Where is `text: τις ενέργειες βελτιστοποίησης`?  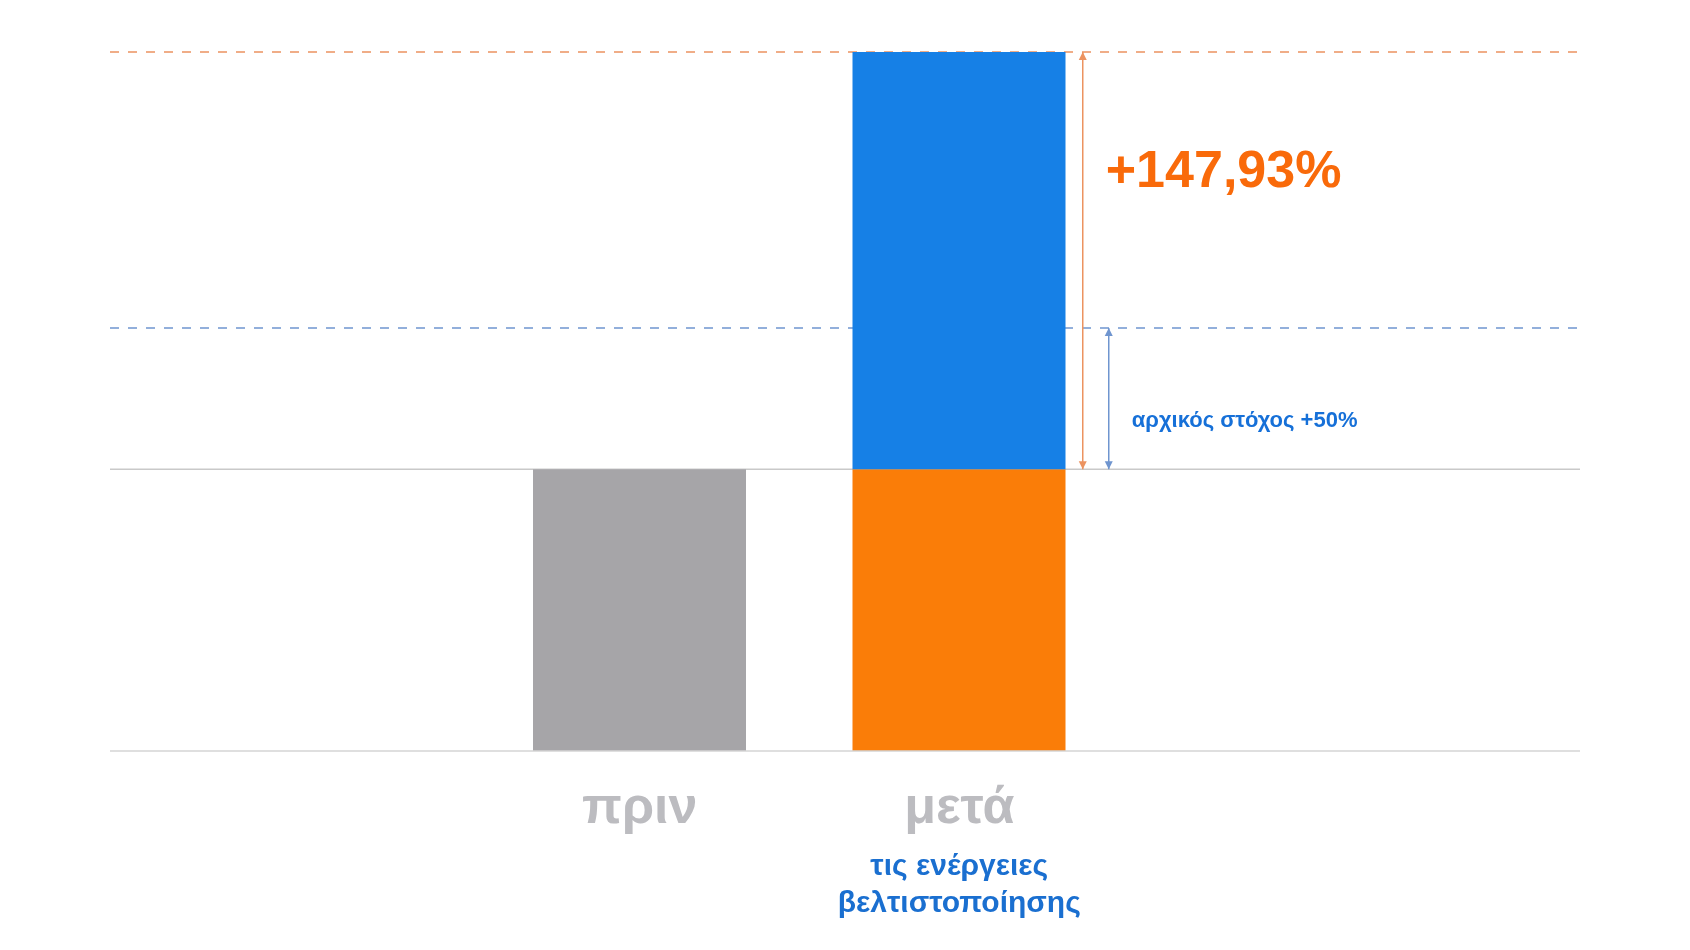
text: τις ενέργειες βελτιστοποίησης is located at coordinates (959, 883).